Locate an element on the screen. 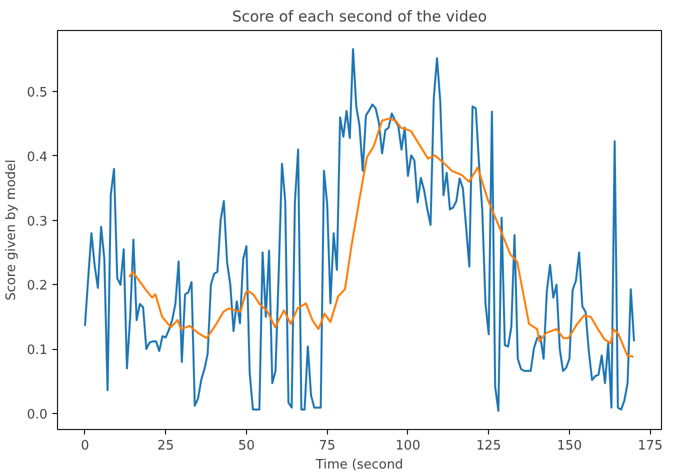 The image size is (673, 475). y-tick-label: 0.4 is located at coordinates (37, 157).